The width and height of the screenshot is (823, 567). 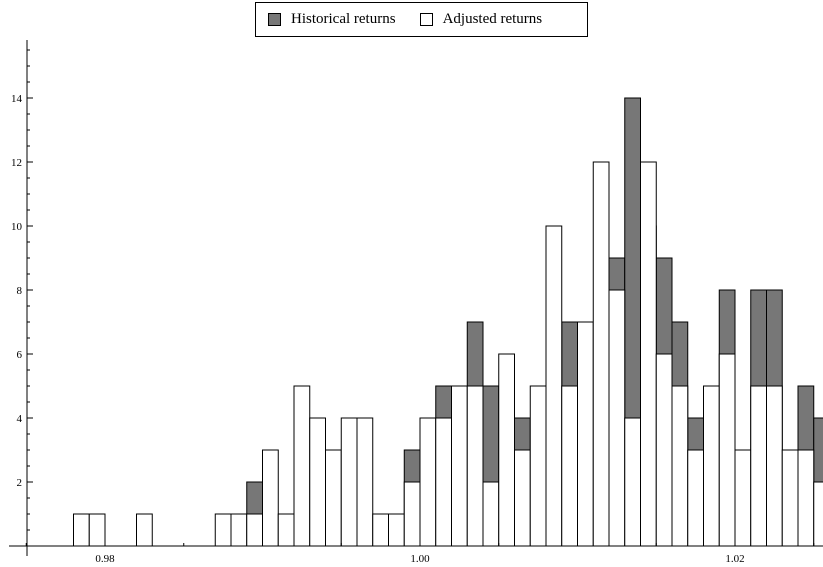 I want to click on chart-legend: Historical returns Adjusted returns, so click(x=421, y=19).